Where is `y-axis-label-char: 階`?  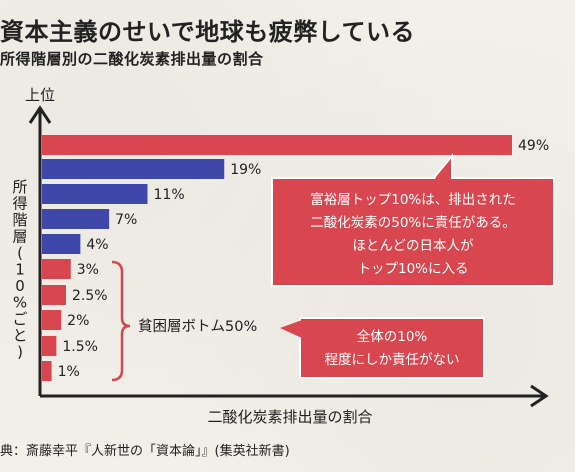 y-axis-label-char: 階 is located at coordinates (19, 220).